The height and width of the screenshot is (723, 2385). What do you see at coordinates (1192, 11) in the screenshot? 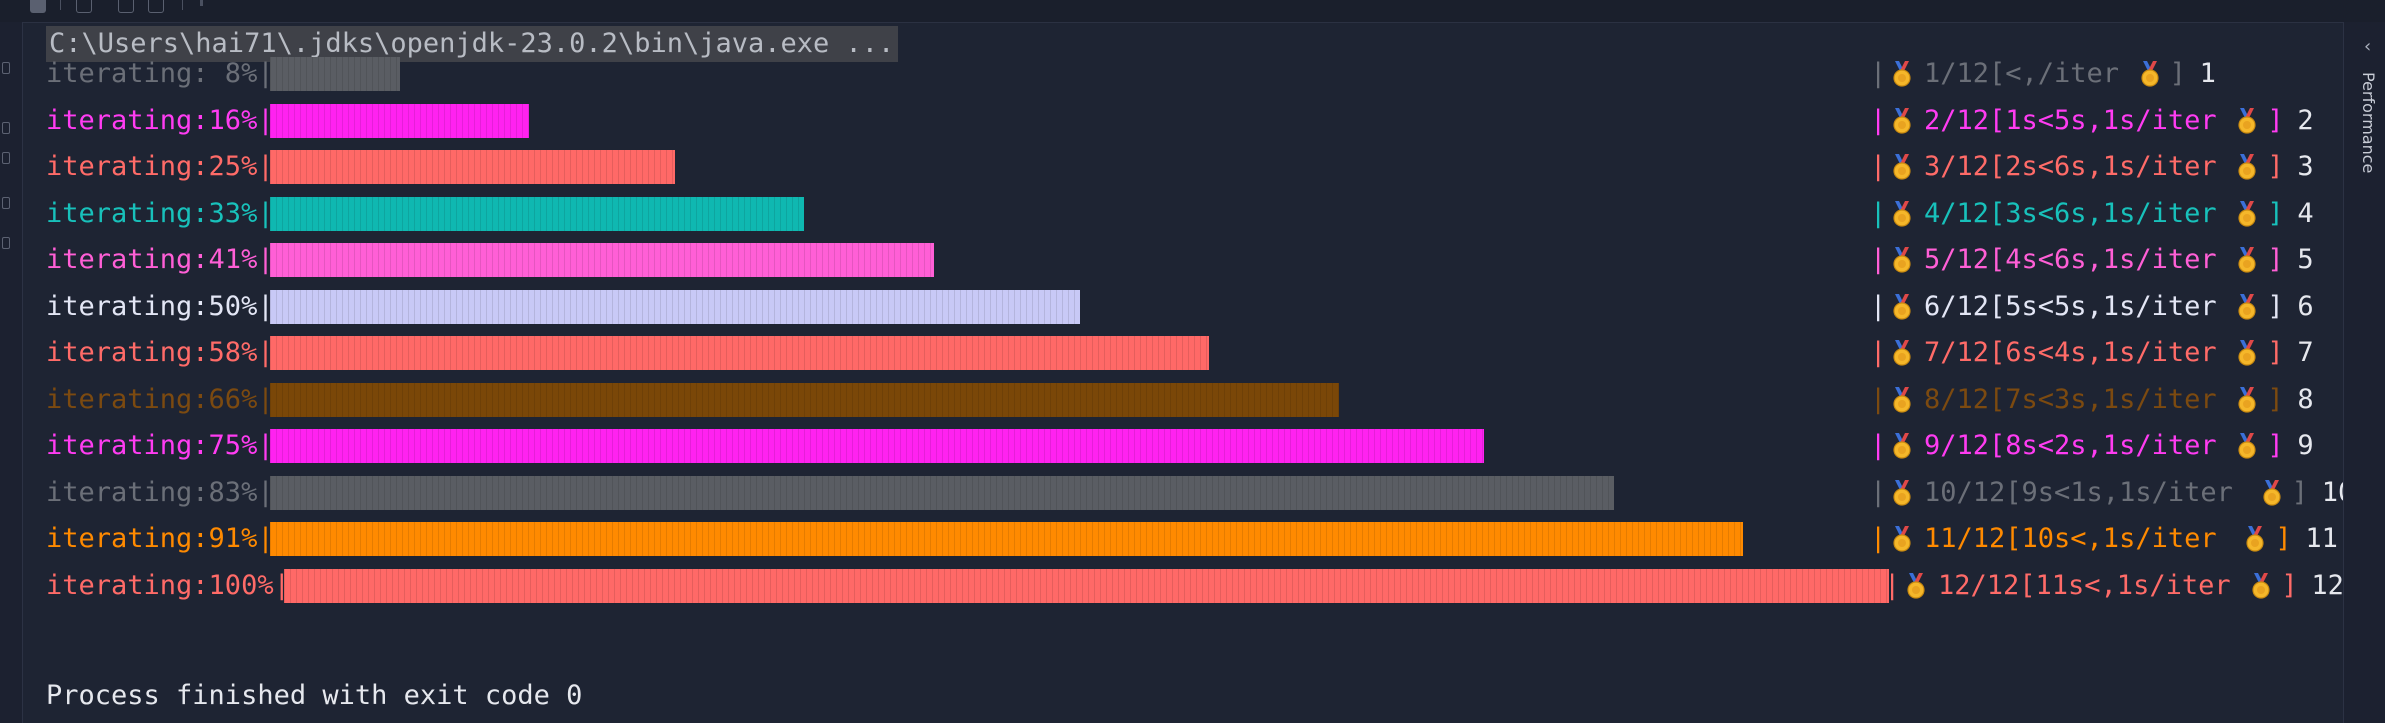
I see `toolbar-strip` at bounding box center [1192, 11].